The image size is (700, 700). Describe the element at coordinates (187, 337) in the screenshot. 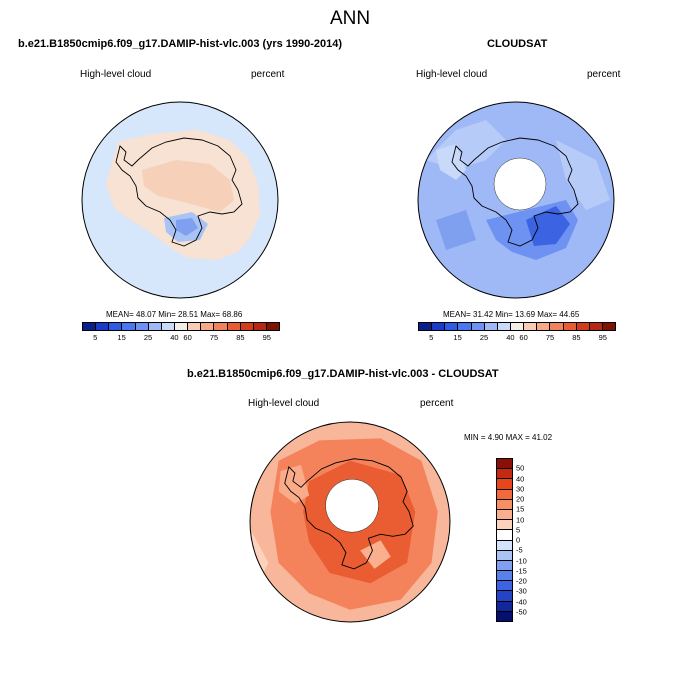

I see `colorbar-tick-label: 60` at that location.